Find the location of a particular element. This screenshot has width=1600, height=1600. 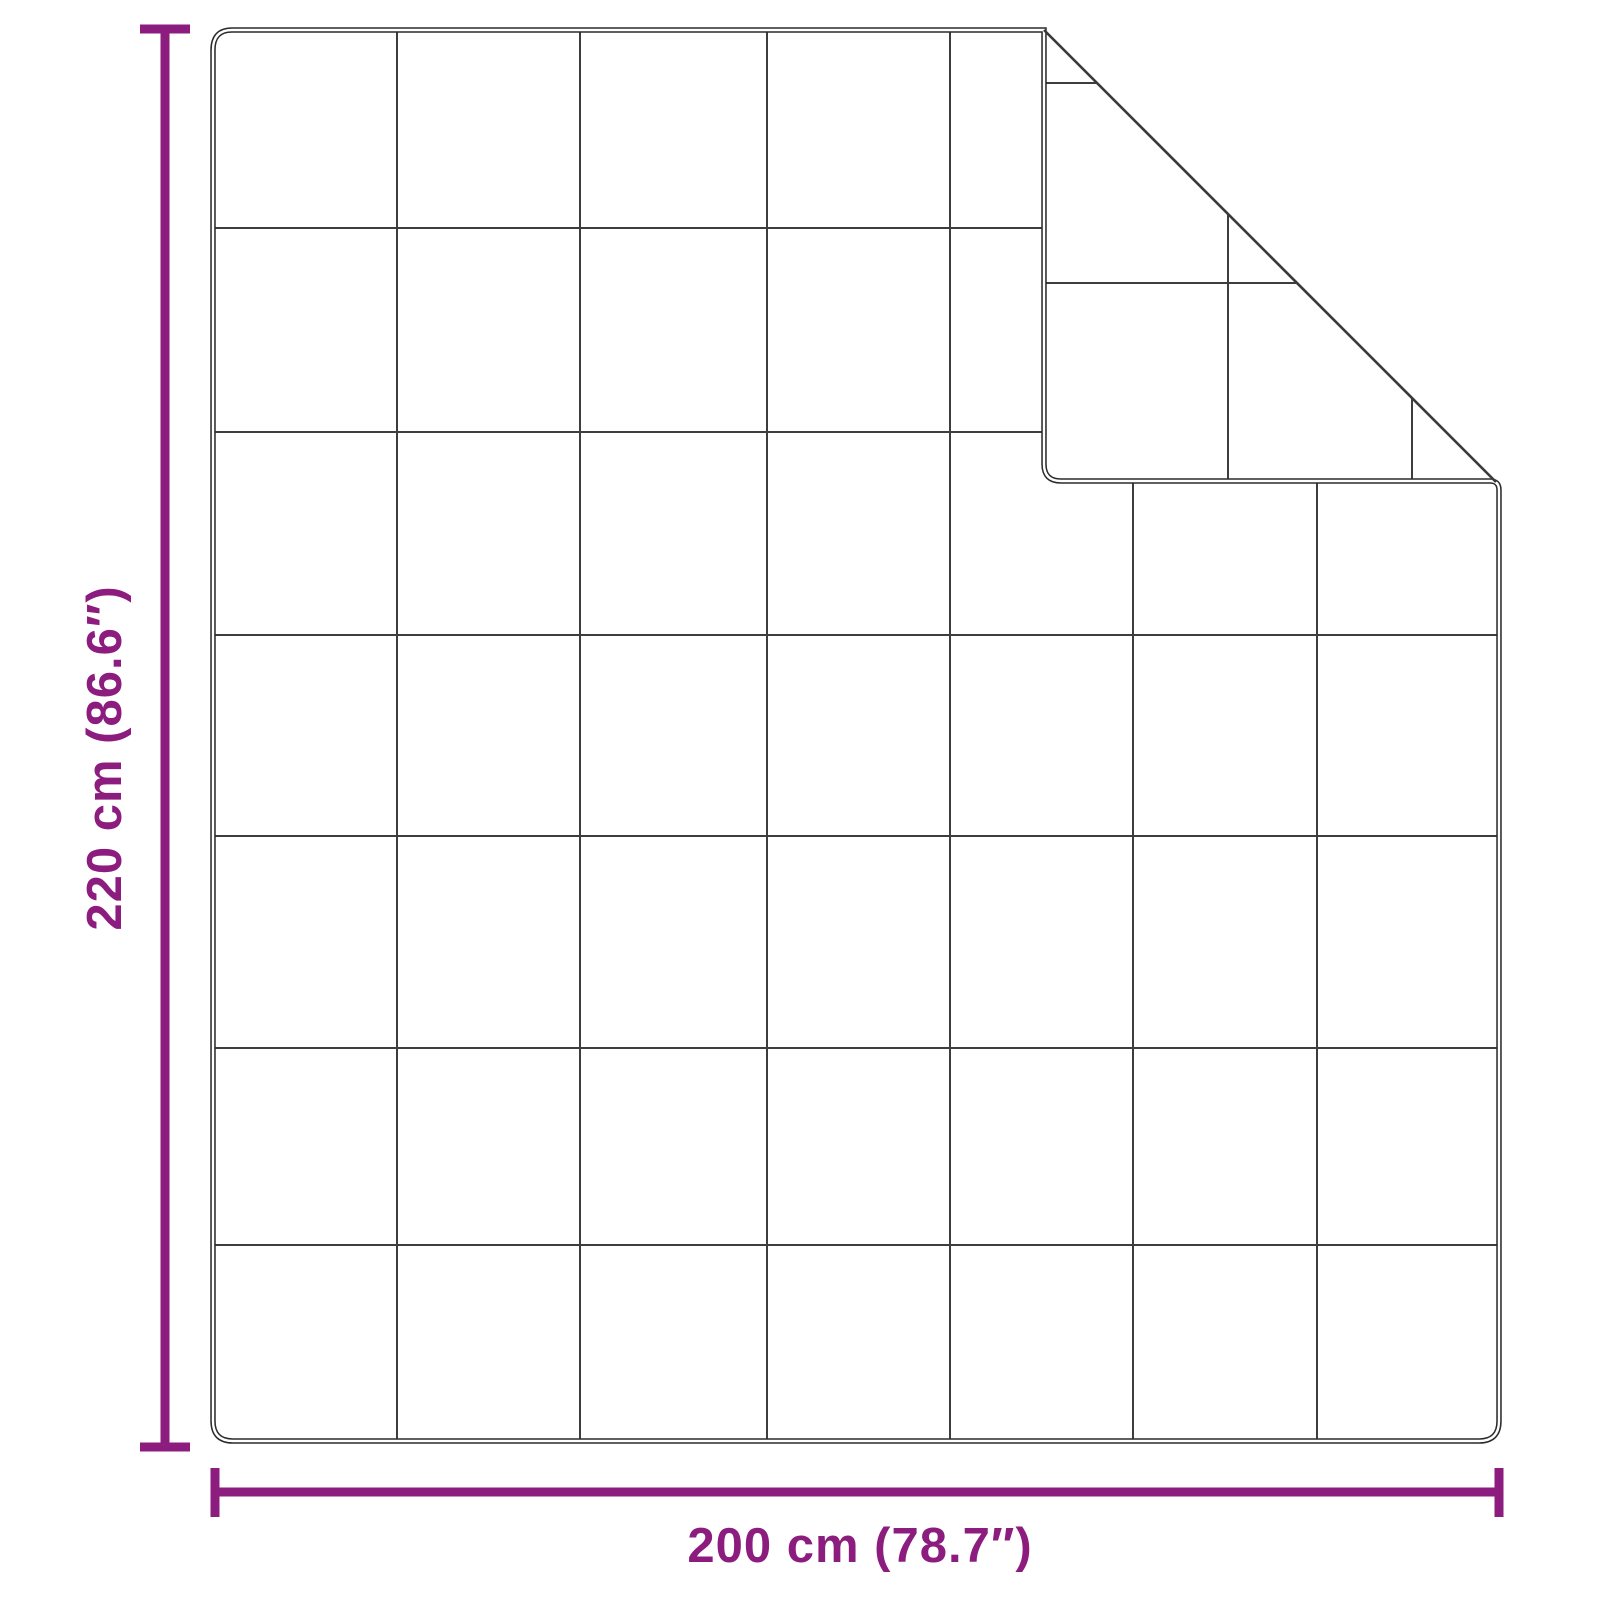

height-dimension-label: 220 cm (86.6″) is located at coordinates (105, 757).